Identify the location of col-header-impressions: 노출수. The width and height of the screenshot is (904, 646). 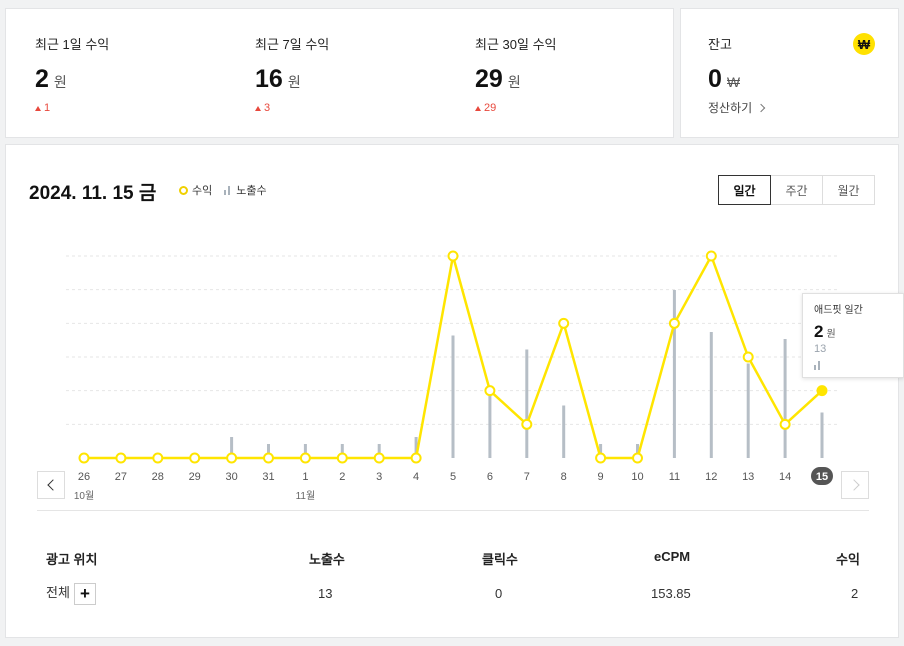
(327, 559).